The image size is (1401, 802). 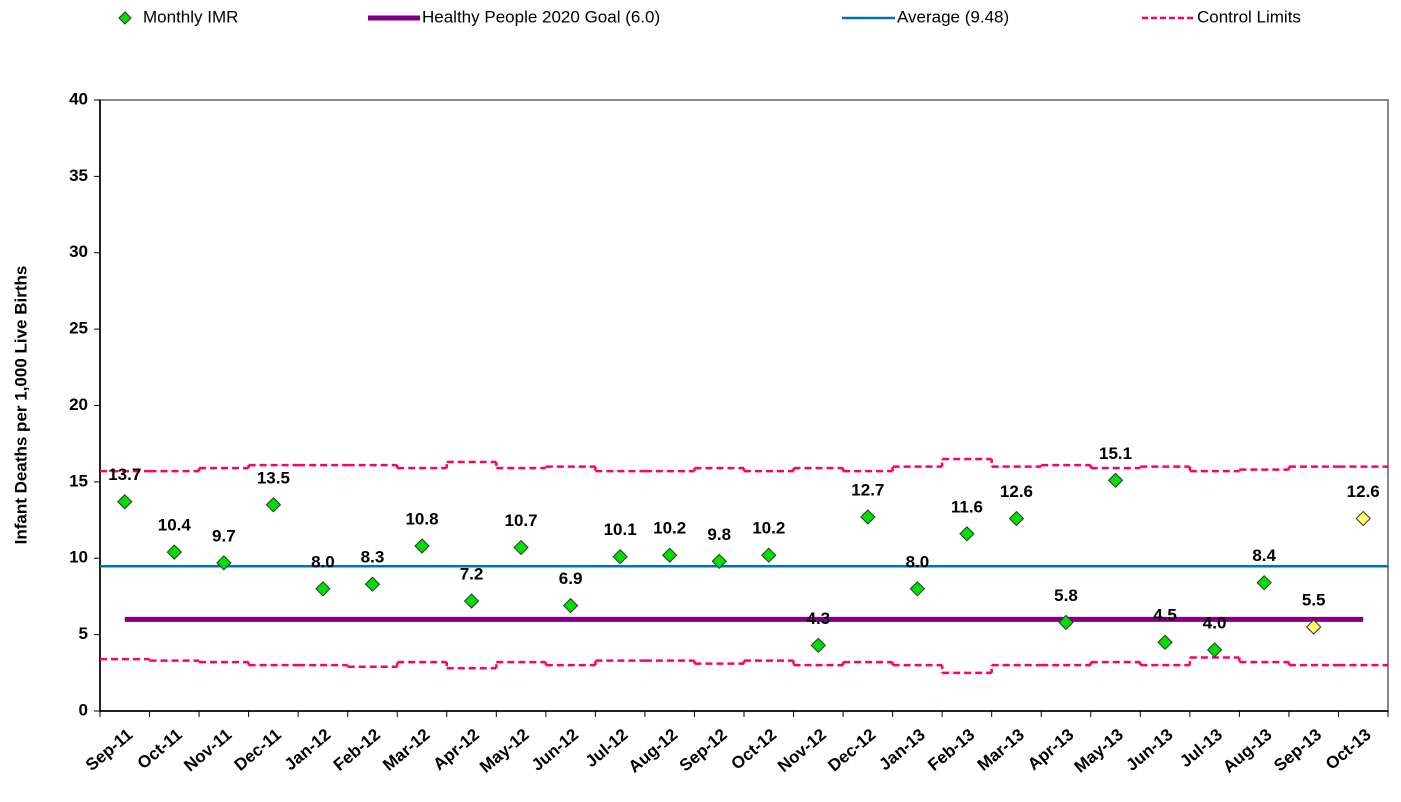 What do you see at coordinates (273, 477) in the screenshot?
I see `value-label: 13.5` at bounding box center [273, 477].